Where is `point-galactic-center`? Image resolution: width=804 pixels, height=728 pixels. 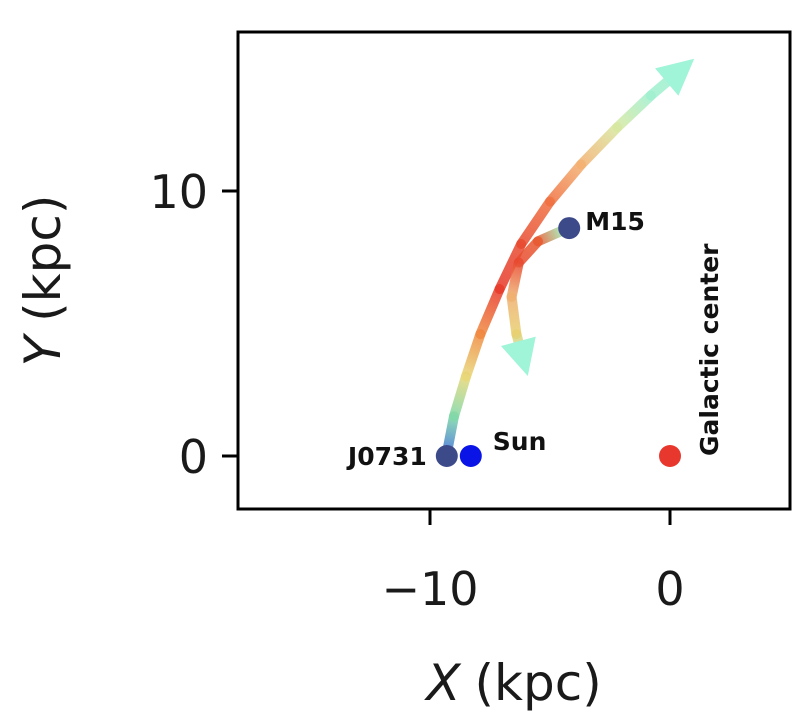 point-galactic-center is located at coordinates (670, 456).